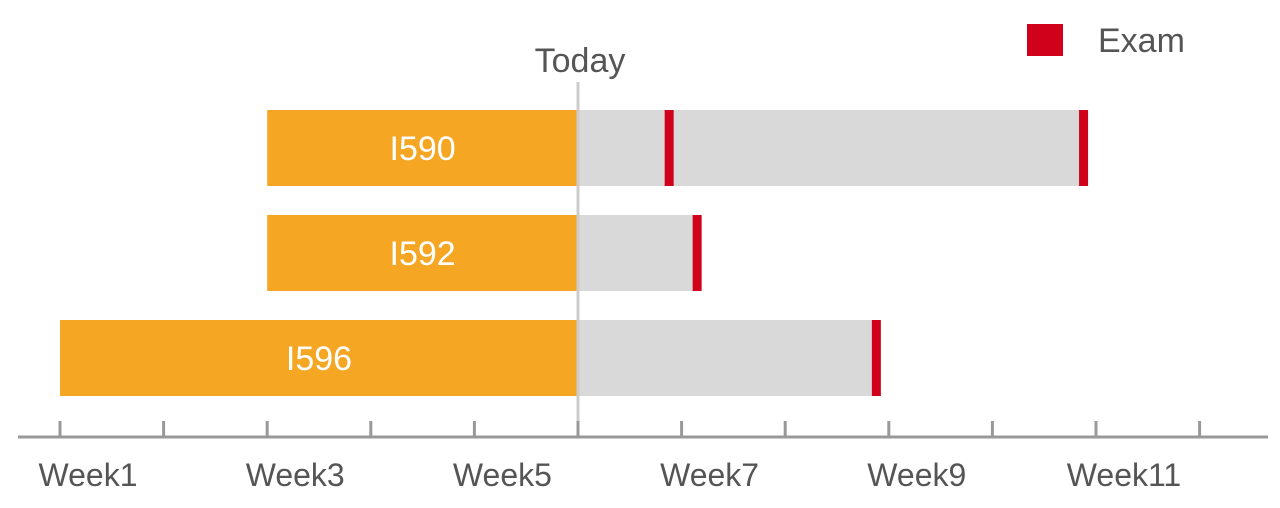 This screenshot has height=508, width=1280. I want to click on legend-label-exam: Exam, so click(1141, 41).